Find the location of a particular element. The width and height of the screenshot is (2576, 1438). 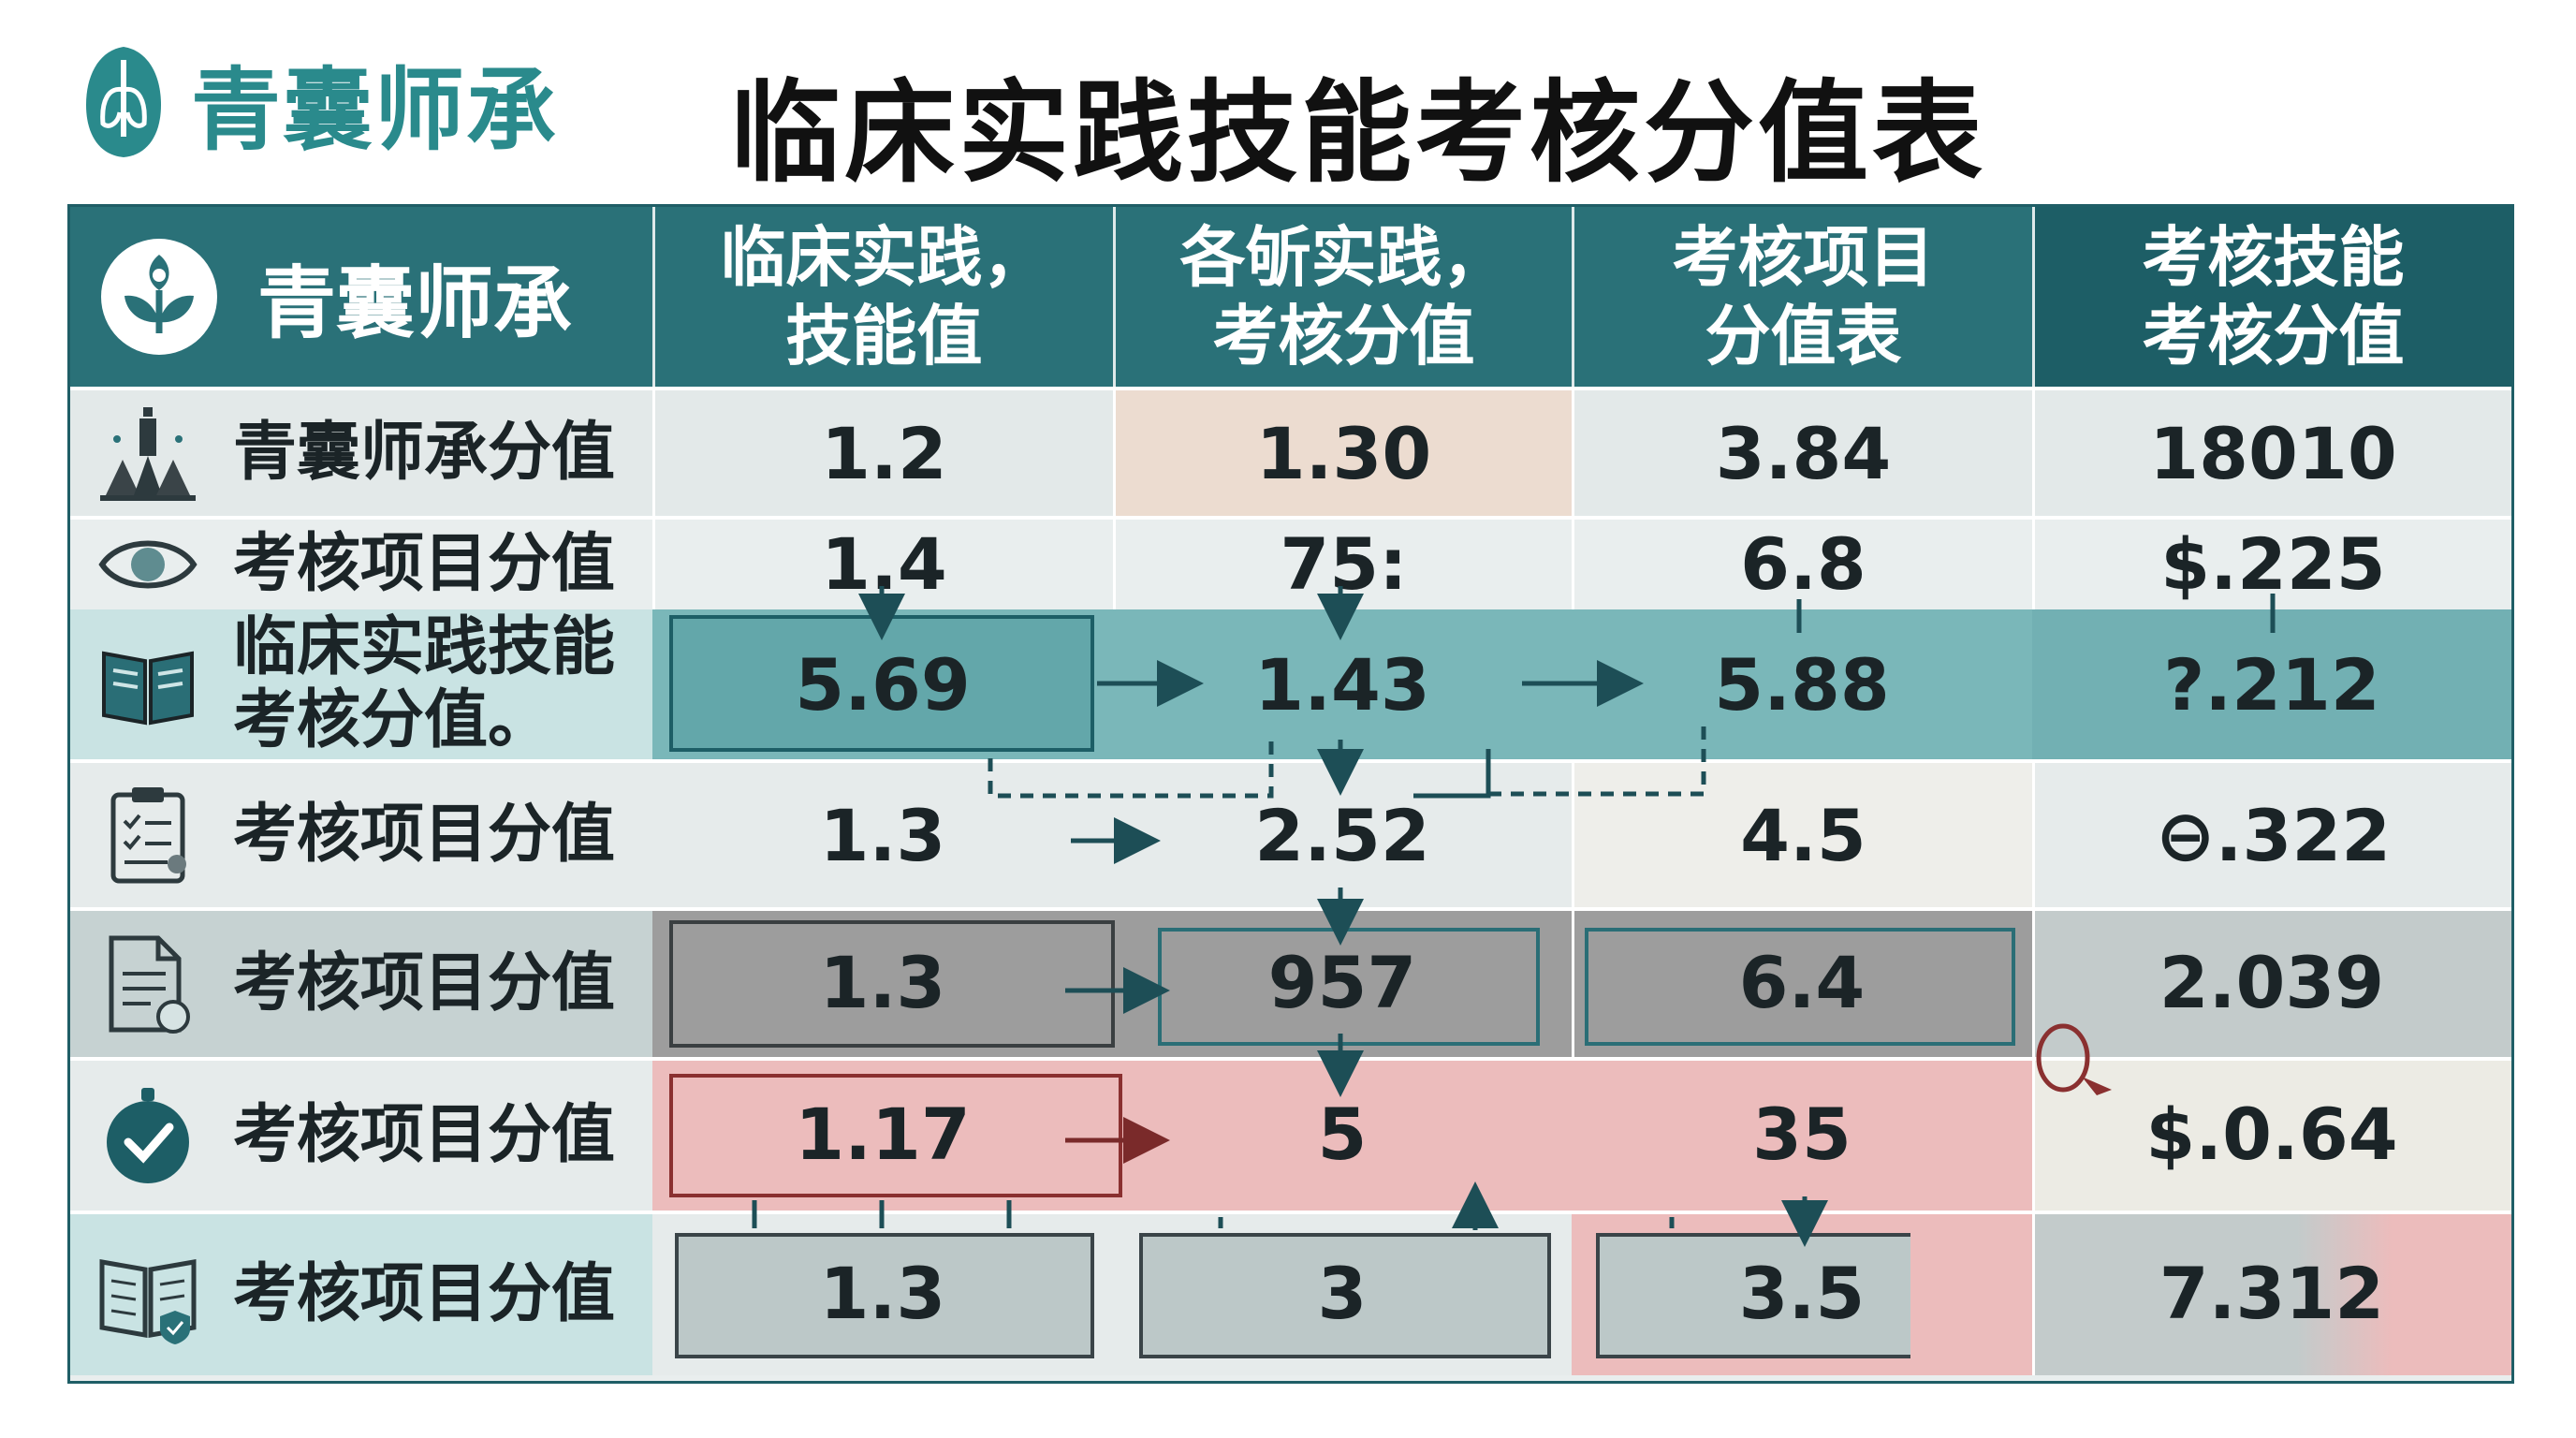

column-header-2: 各斪实践， 考核分值 is located at coordinates (1342, 297).